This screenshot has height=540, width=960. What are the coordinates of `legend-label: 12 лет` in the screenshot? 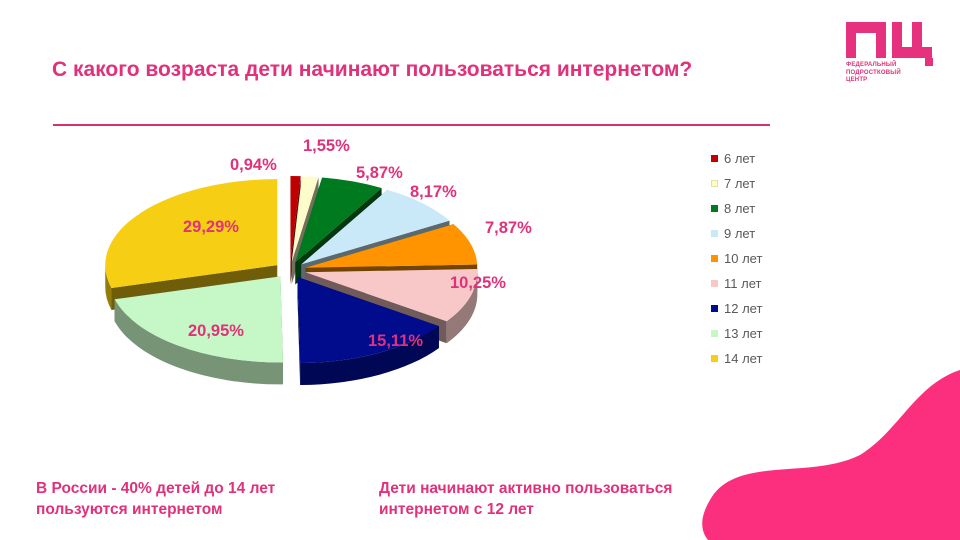 It's located at (743, 308).